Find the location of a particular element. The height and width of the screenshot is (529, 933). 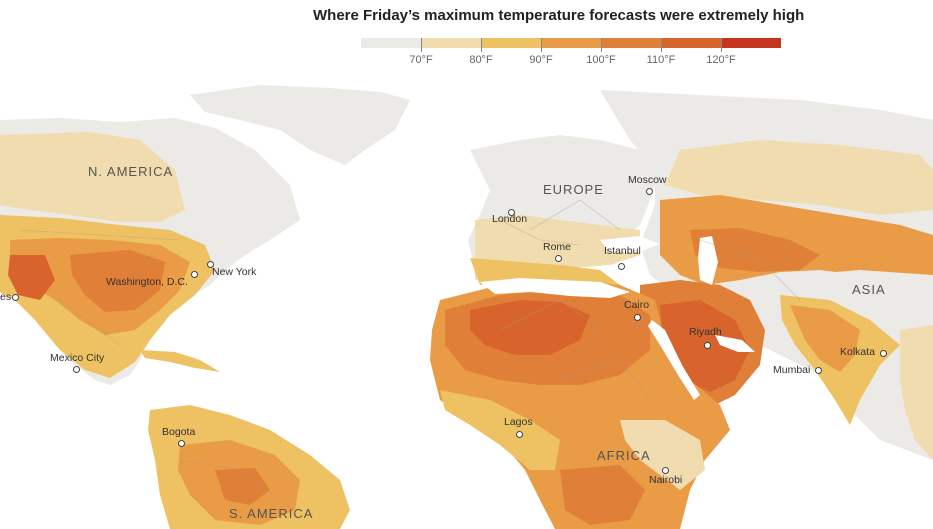

legend-label-120: 120°F is located at coordinates (721, 60).